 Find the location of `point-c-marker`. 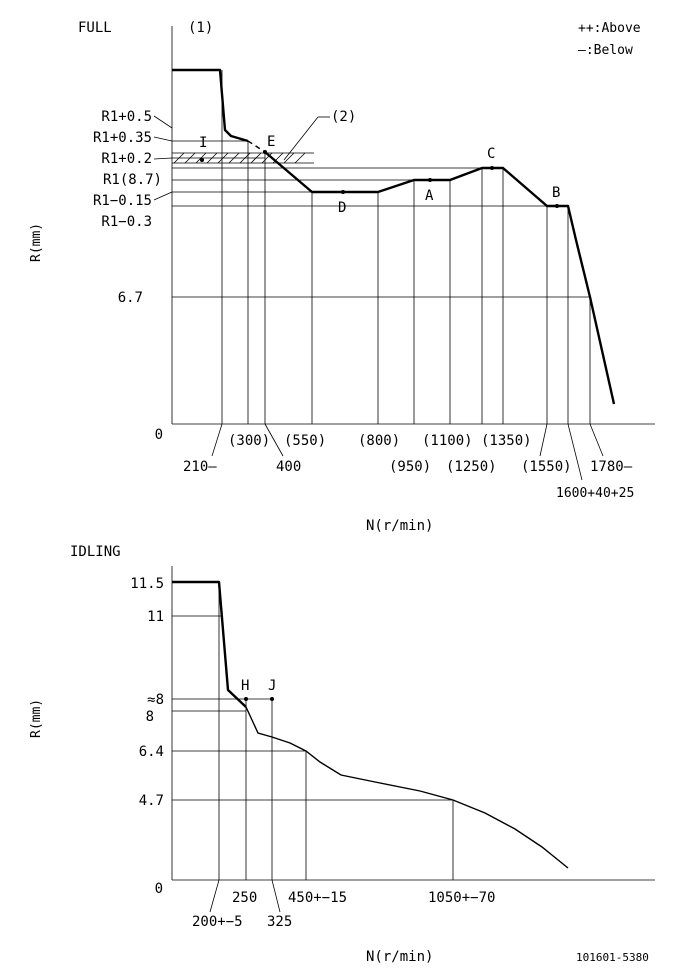

point-c-marker is located at coordinates (492, 168).